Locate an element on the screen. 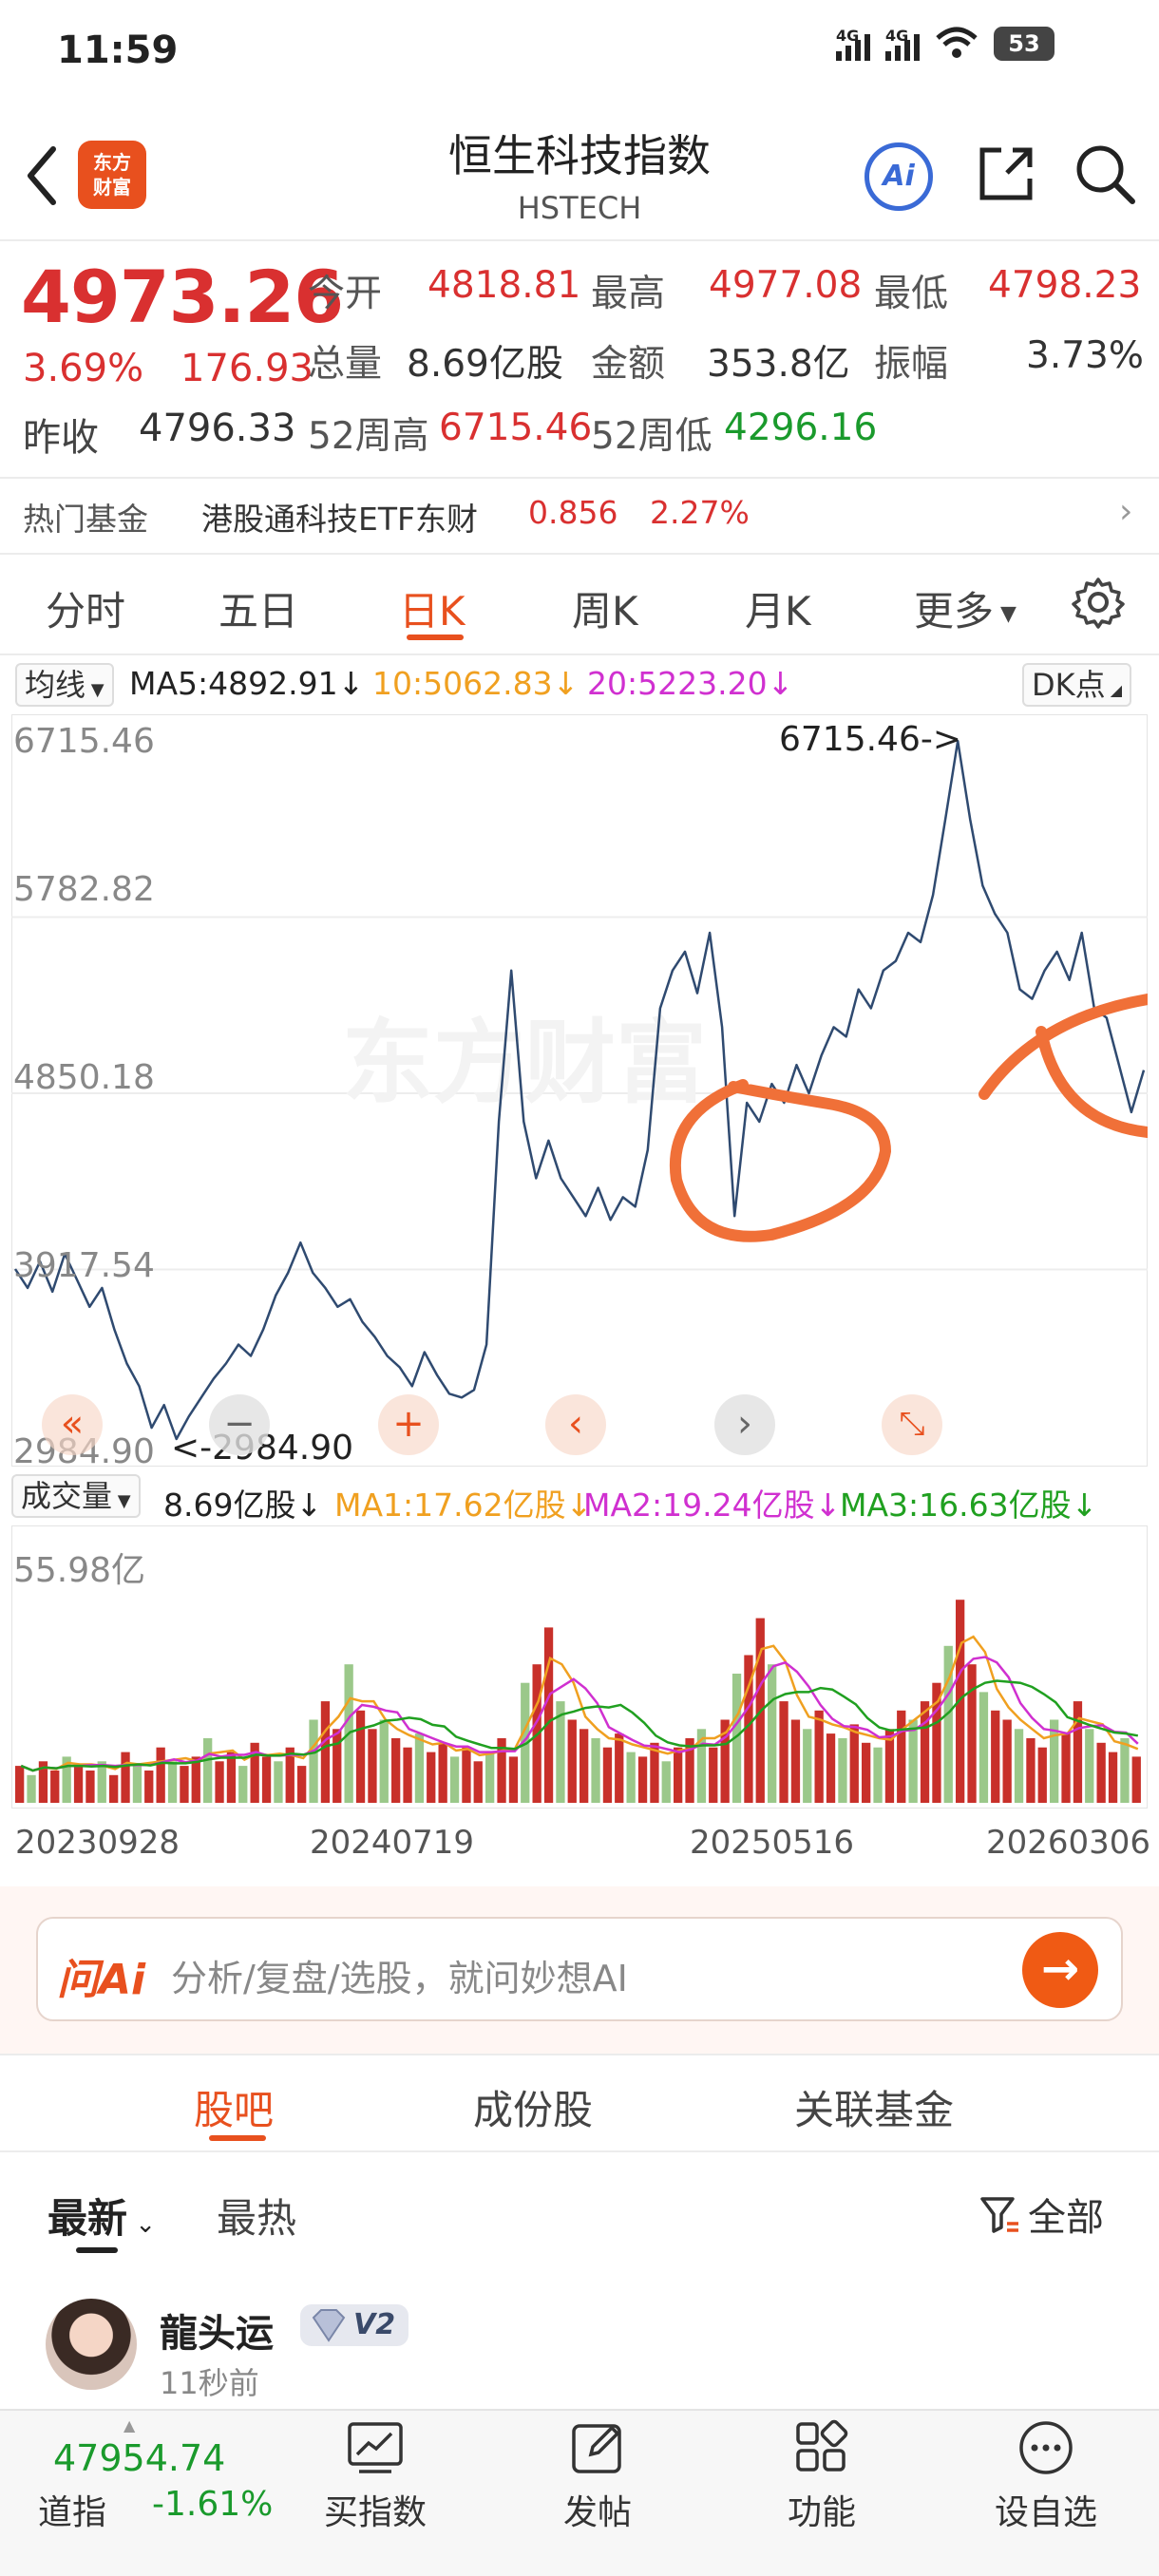  dow-jones-value: 47954.74 is located at coordinates (139, 2458).